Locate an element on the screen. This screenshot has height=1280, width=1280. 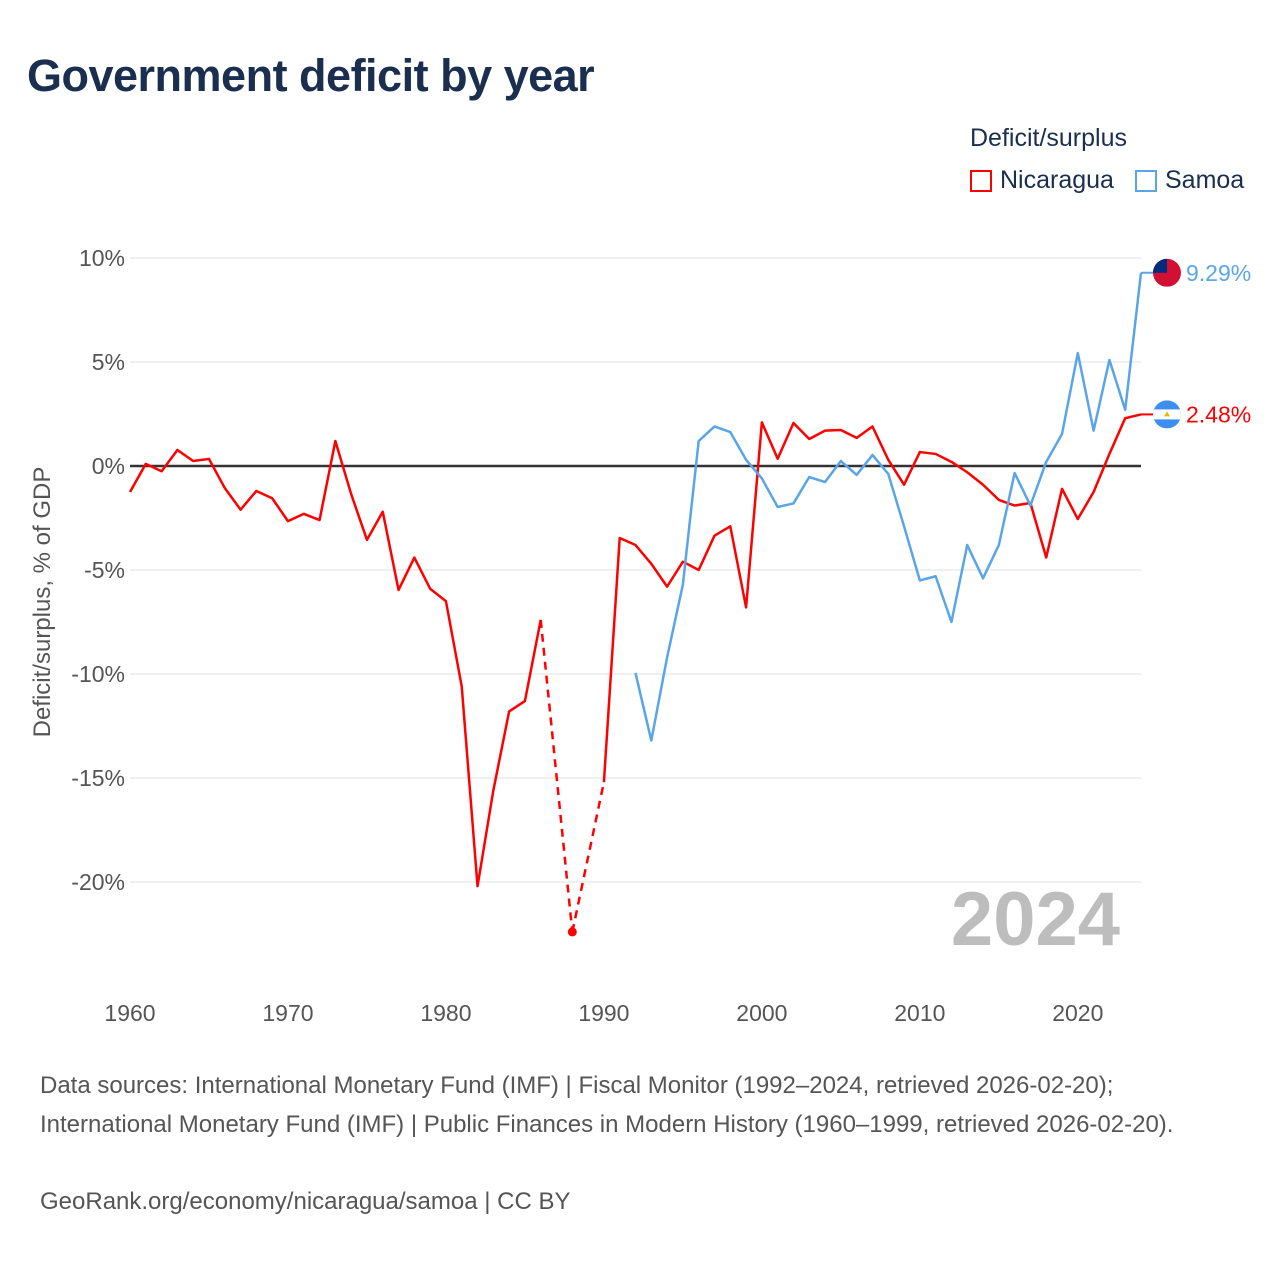
end-value-label-samoa: 9.29% is located at coordinates (1218, 273).